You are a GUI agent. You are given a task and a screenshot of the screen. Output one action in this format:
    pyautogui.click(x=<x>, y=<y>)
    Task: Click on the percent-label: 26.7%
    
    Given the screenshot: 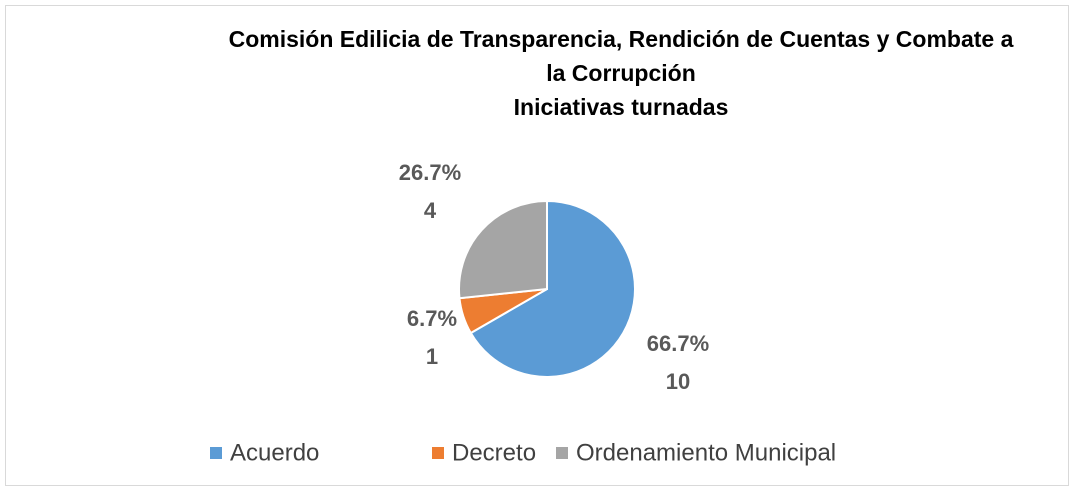 What is the action you would take?
    pyautogui.click(x=430, y=172)
    